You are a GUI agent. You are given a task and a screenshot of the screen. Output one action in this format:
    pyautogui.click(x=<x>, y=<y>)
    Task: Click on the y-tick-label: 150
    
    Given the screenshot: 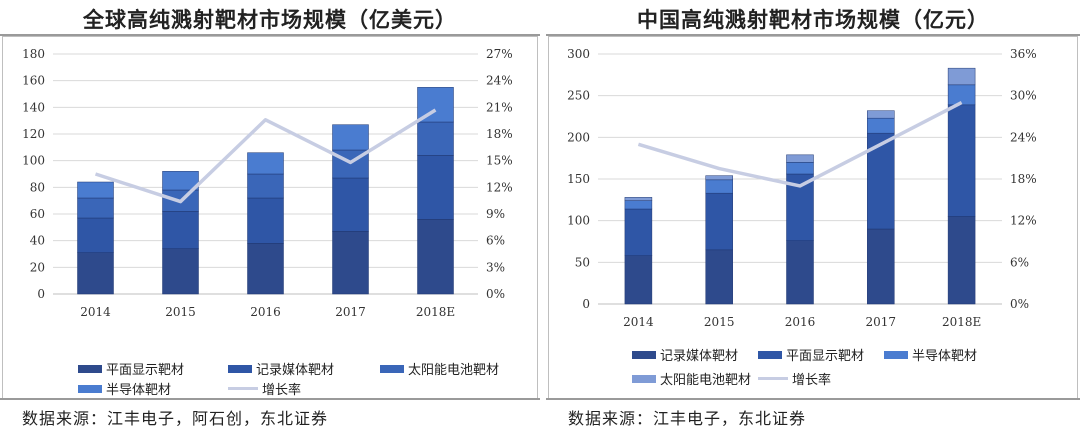 What is the action you would take?
    pyautogui.click(x=578, y=179)
    